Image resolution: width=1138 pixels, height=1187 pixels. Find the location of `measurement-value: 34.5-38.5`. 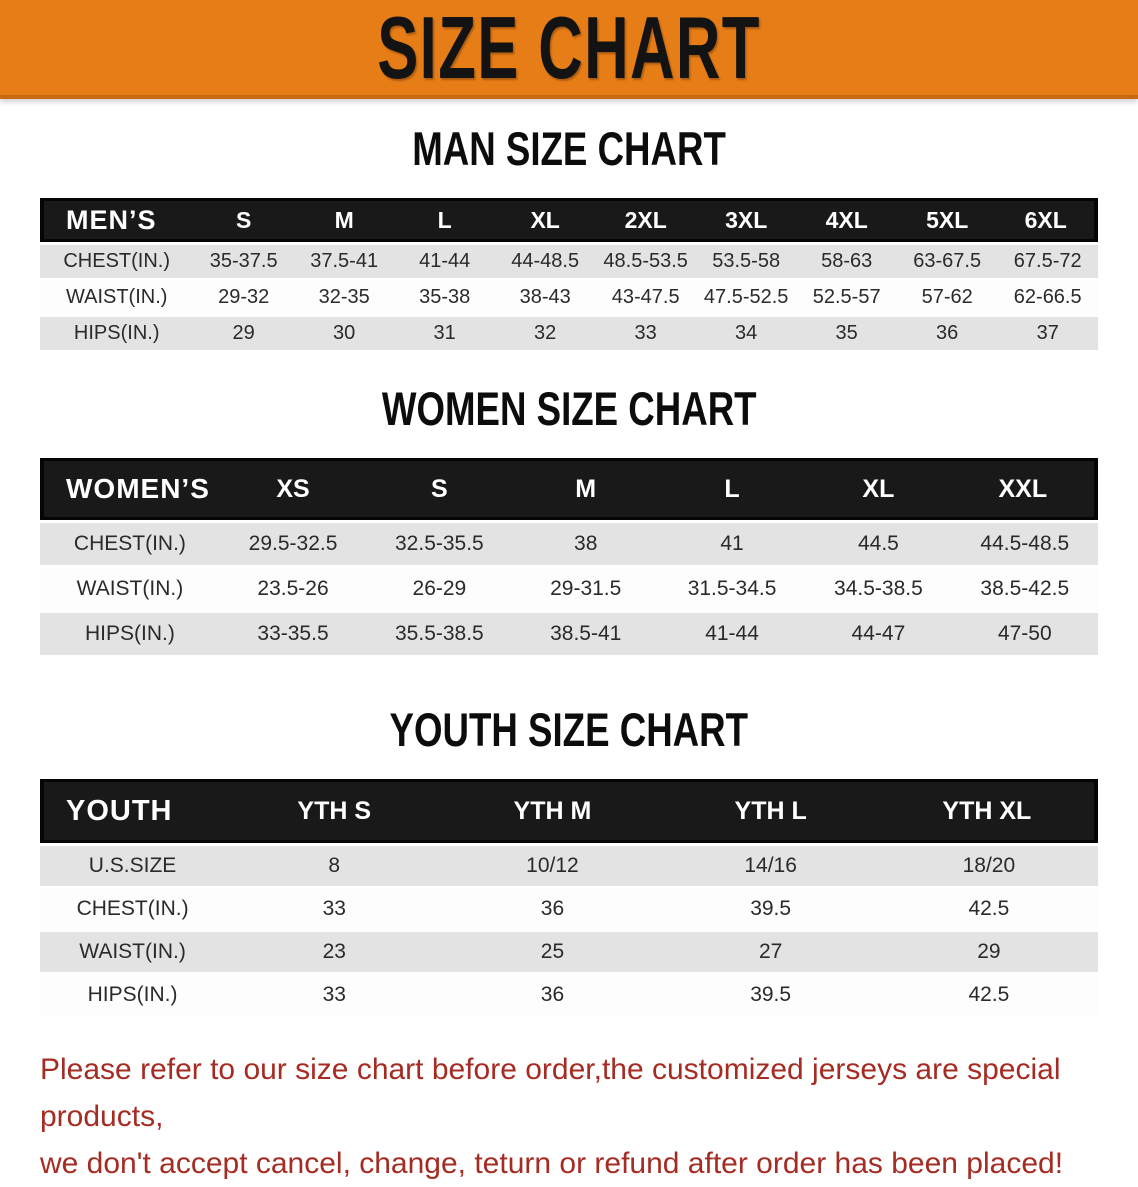

measurement-value: 34.5-38.5 is located at coordinates (878, 589).